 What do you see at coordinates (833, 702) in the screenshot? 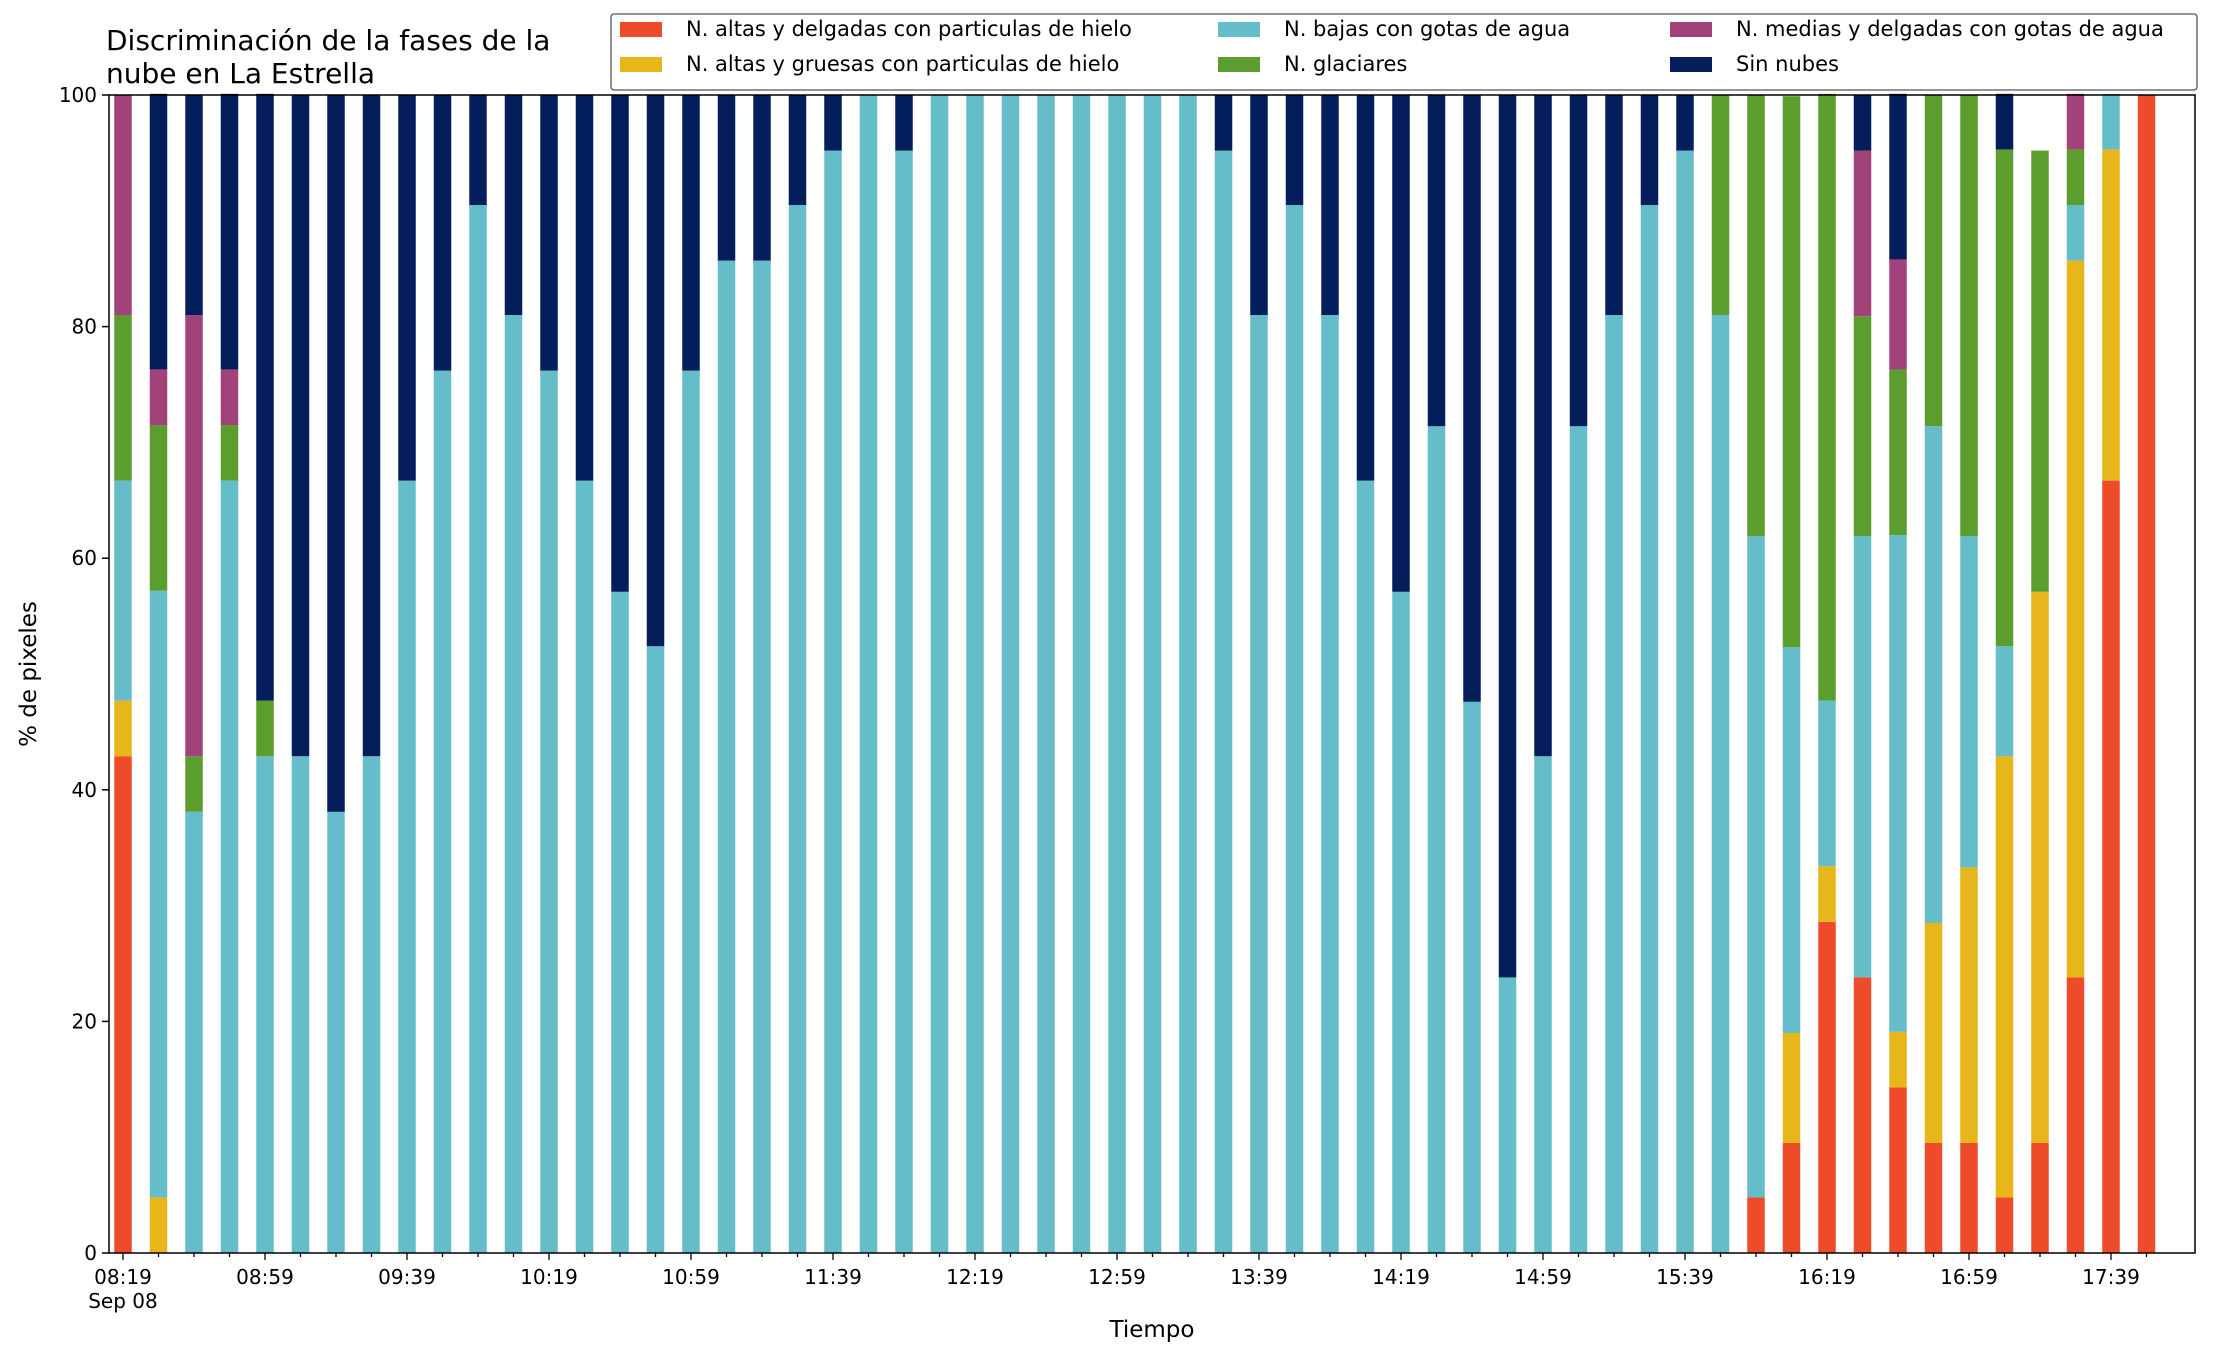
I see `bar-segment-1139-s2` at bounding box center [833, 702].